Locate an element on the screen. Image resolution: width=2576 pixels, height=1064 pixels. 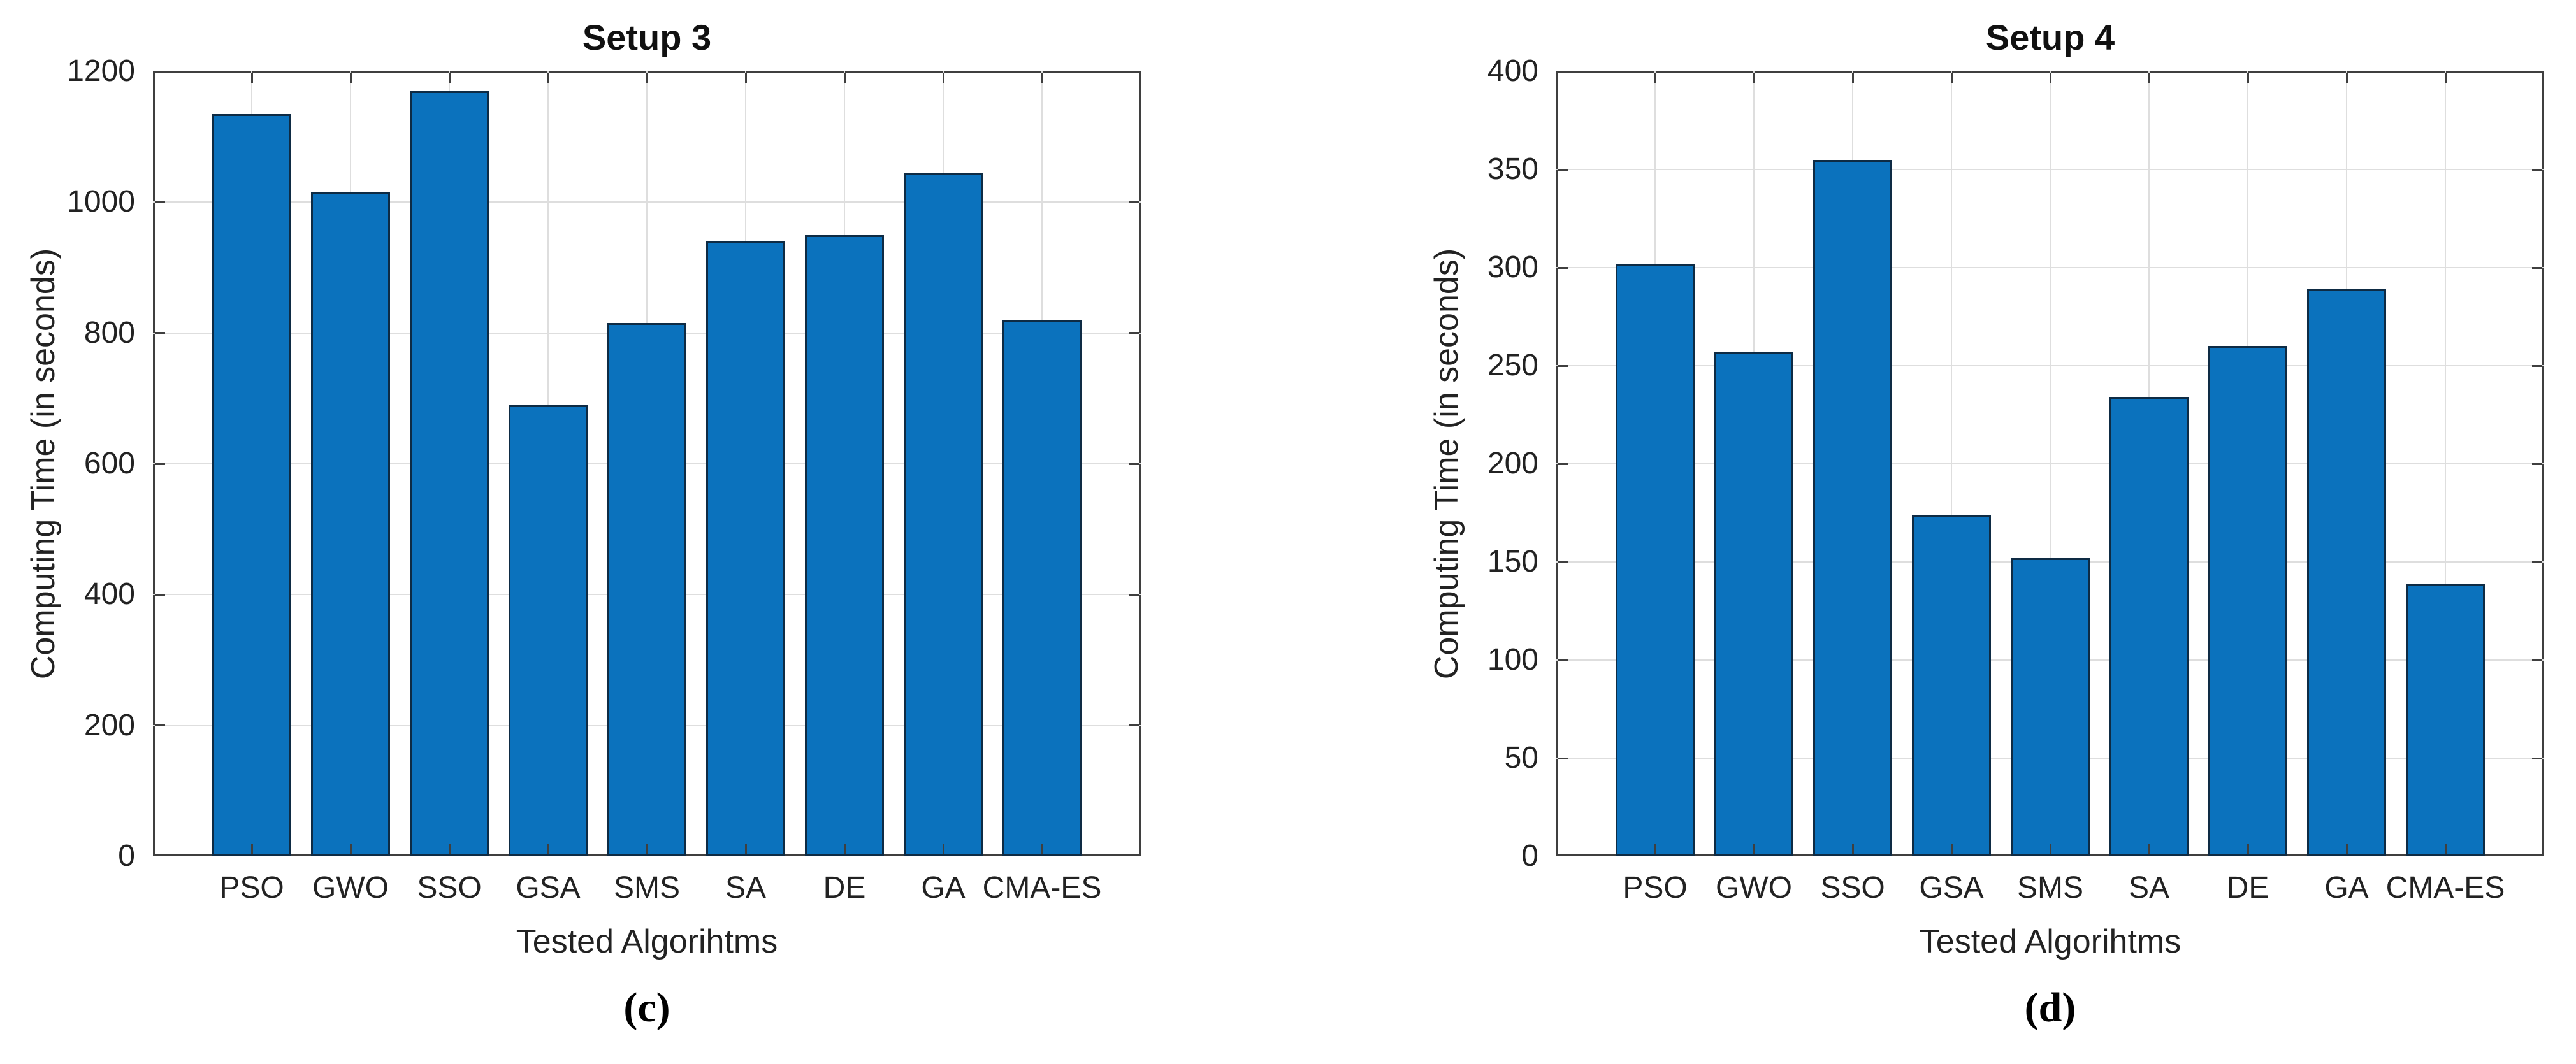
chart-title: Setup 4 is located at coordinates (2050, 37).